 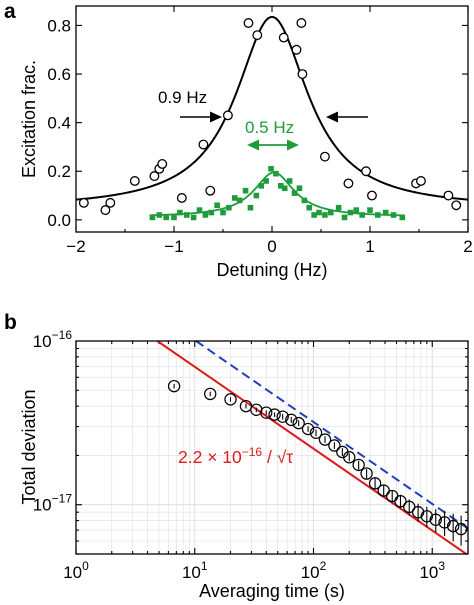 I want to click on x-tick-label: 2, so click(x=467, y=246).